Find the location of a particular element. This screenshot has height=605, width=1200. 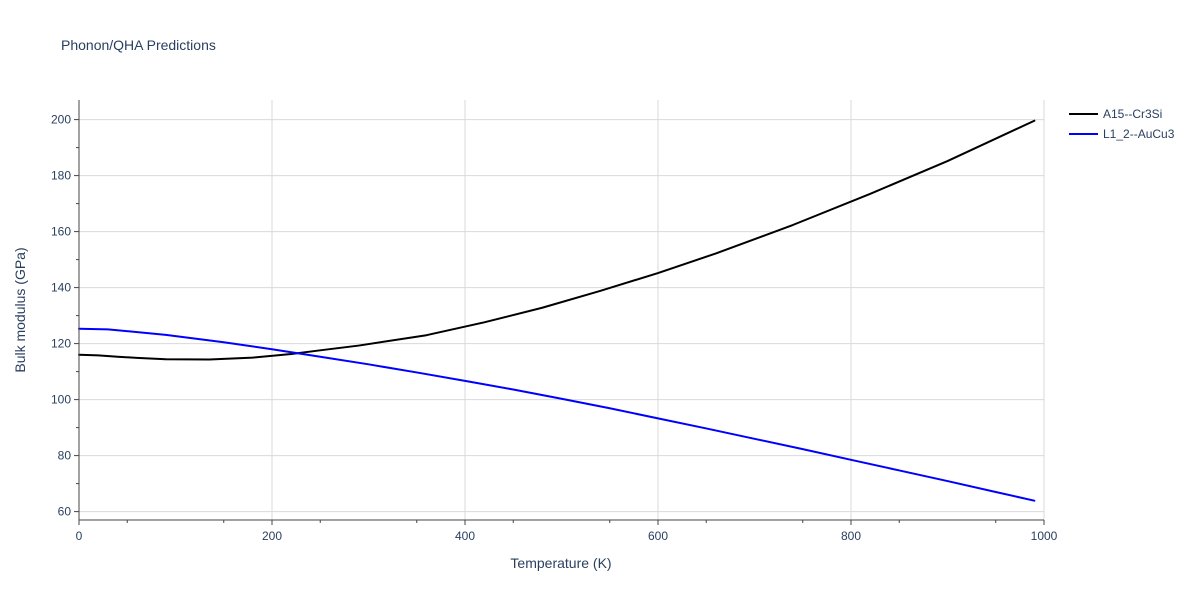

x-tick-label: 0 is located at coordinates (79, 536).